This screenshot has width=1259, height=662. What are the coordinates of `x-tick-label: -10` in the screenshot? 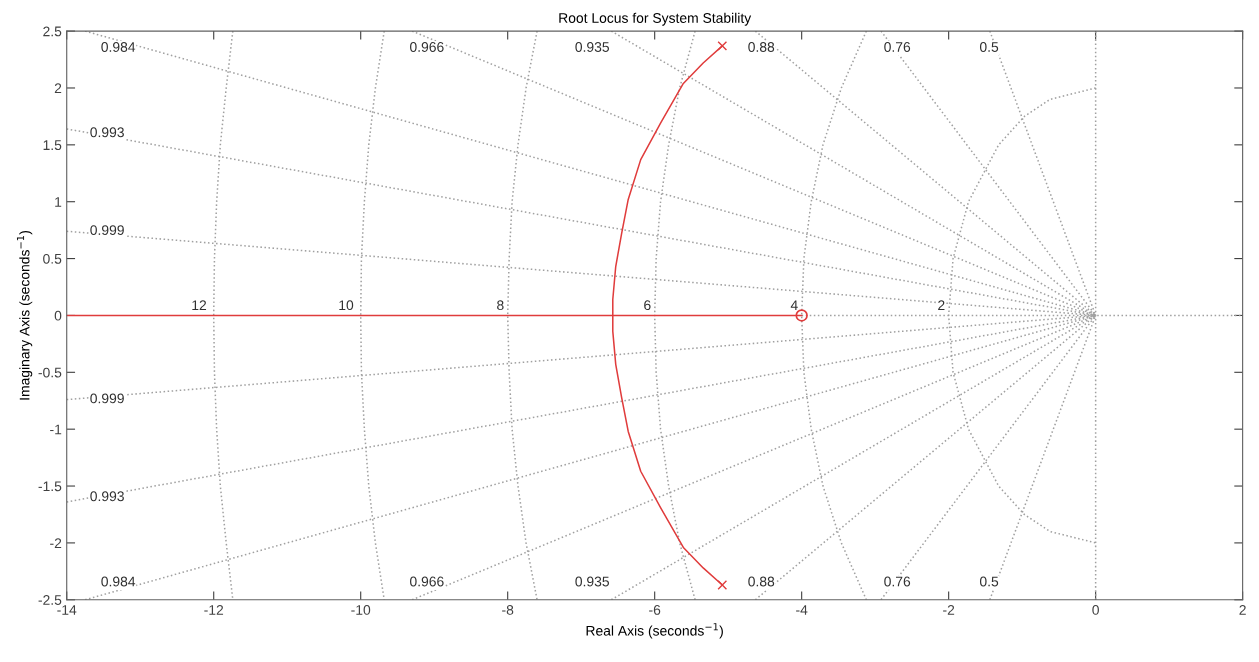 It's located at (361, 610).